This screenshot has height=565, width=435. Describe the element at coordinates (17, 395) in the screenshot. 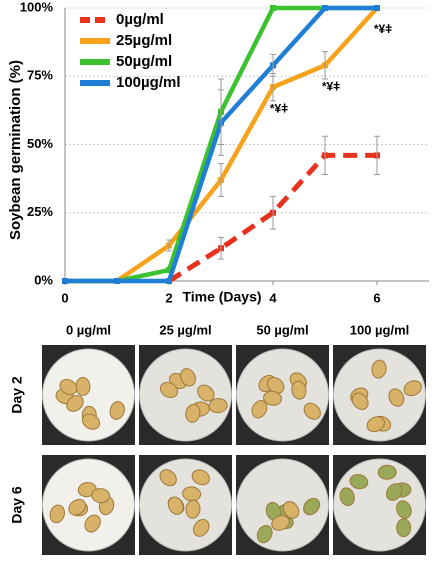

I see `row-label: Day 2` at that location.